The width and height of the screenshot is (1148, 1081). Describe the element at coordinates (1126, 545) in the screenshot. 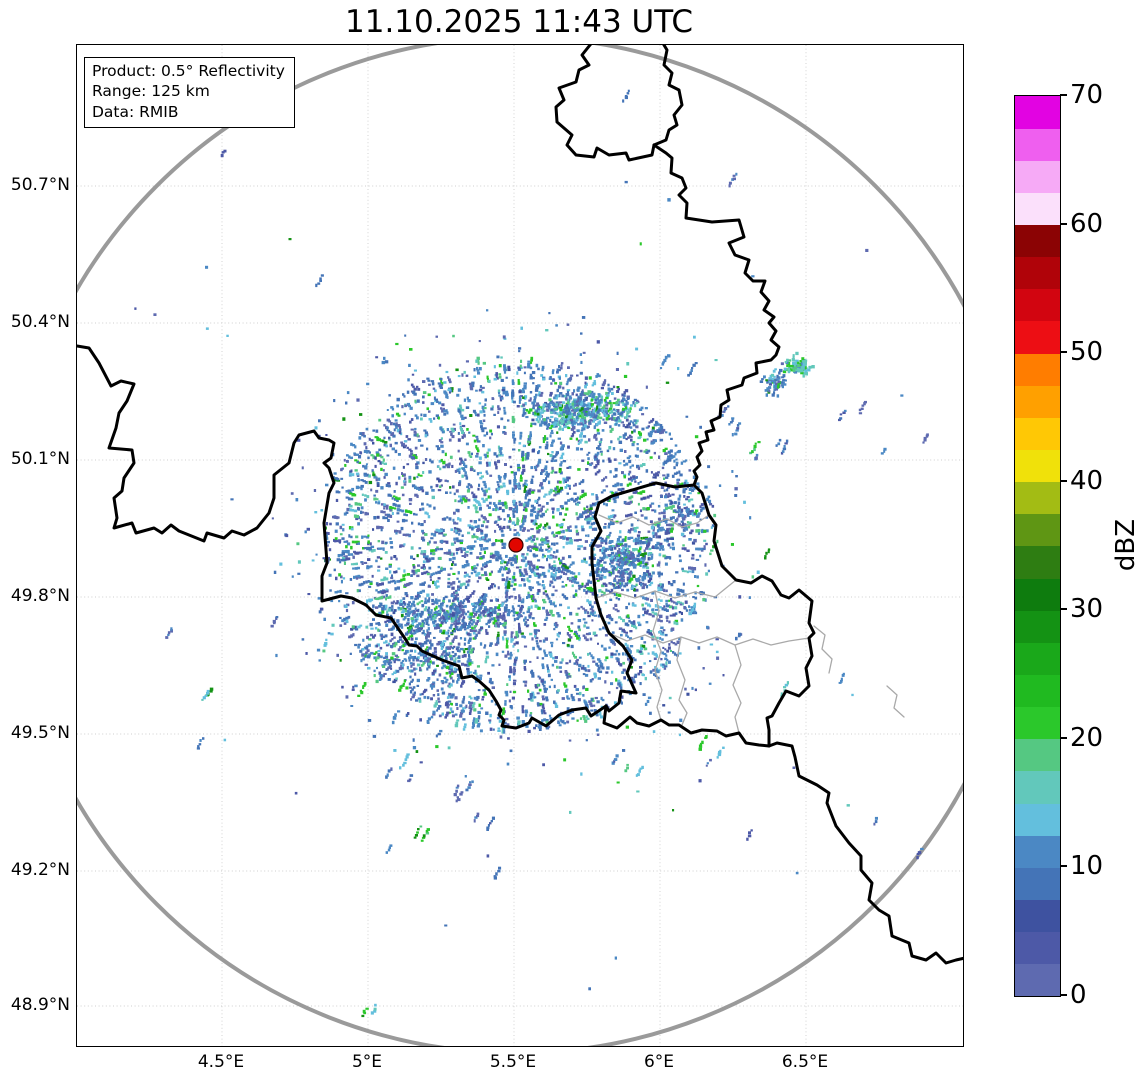

I see `colorbar-unit-label: dBZ` at that location.